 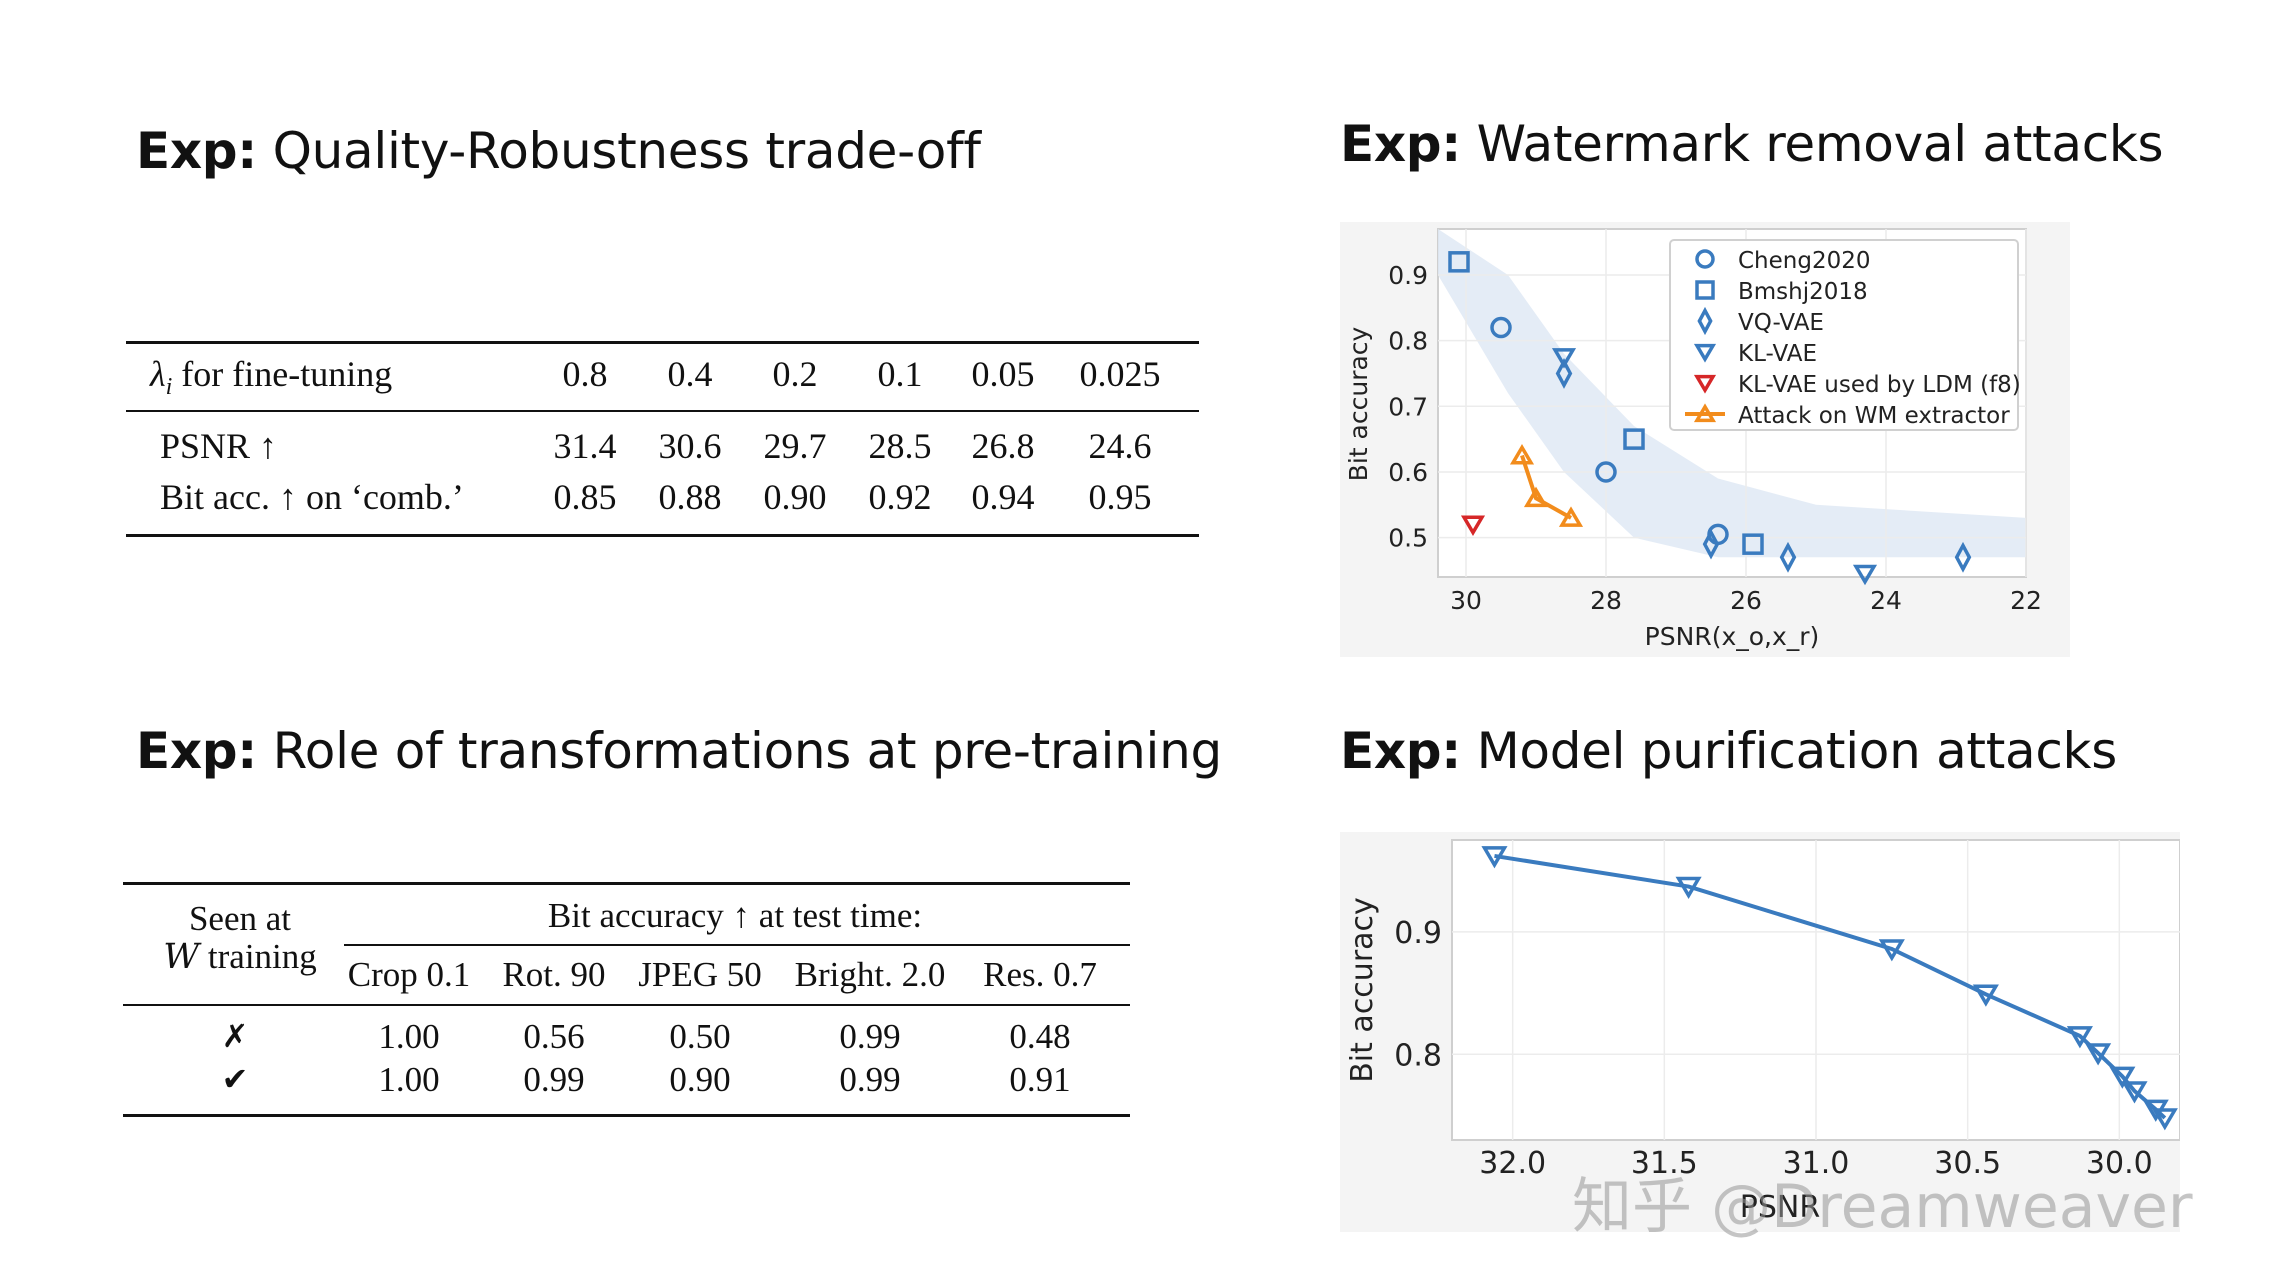 I want to click on row-label-psnr: PSNR ↑, so click(x=219, y=446).